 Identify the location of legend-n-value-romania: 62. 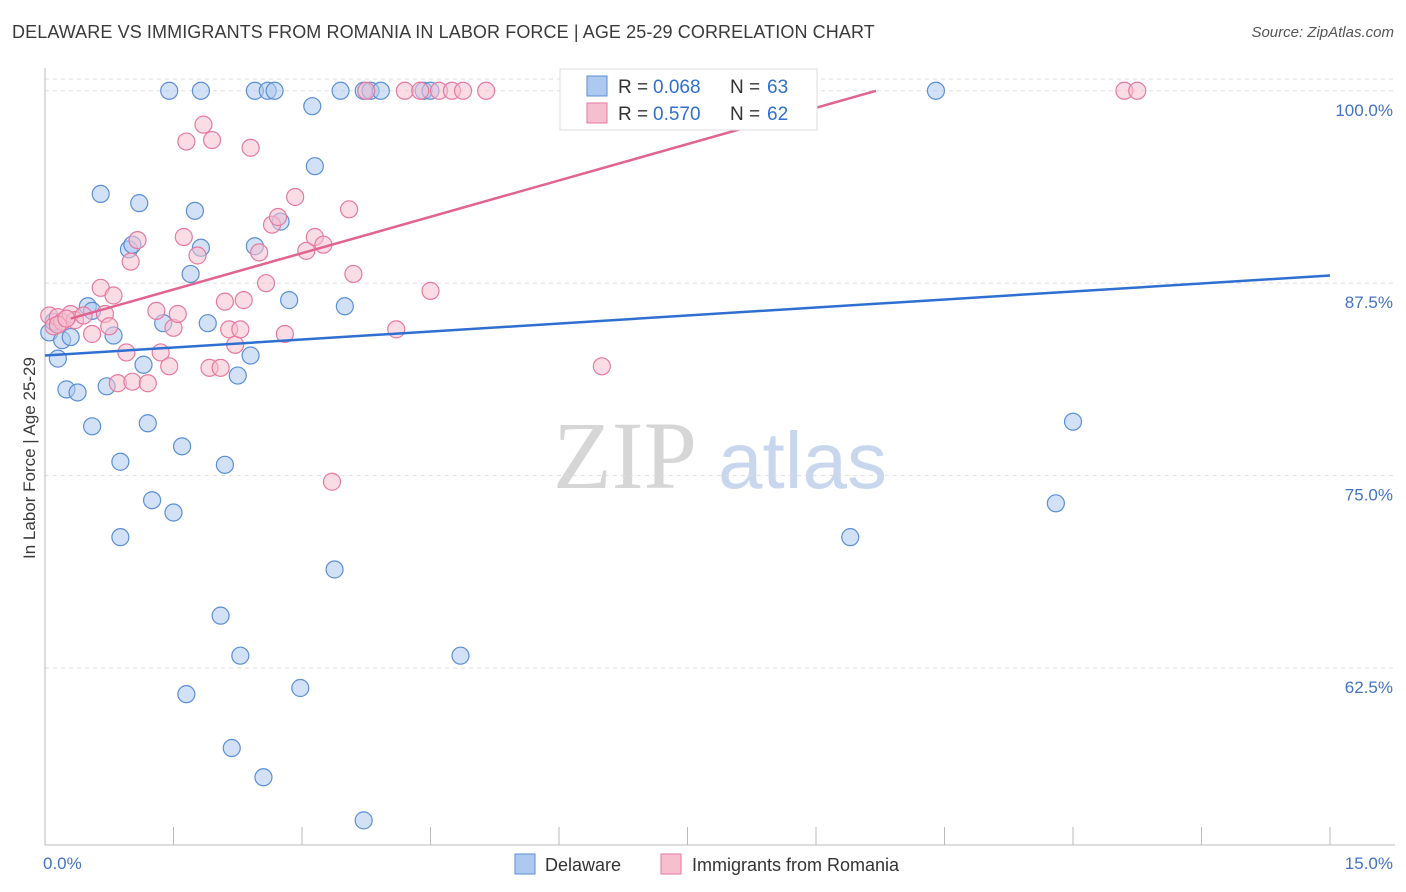
(777, 114).